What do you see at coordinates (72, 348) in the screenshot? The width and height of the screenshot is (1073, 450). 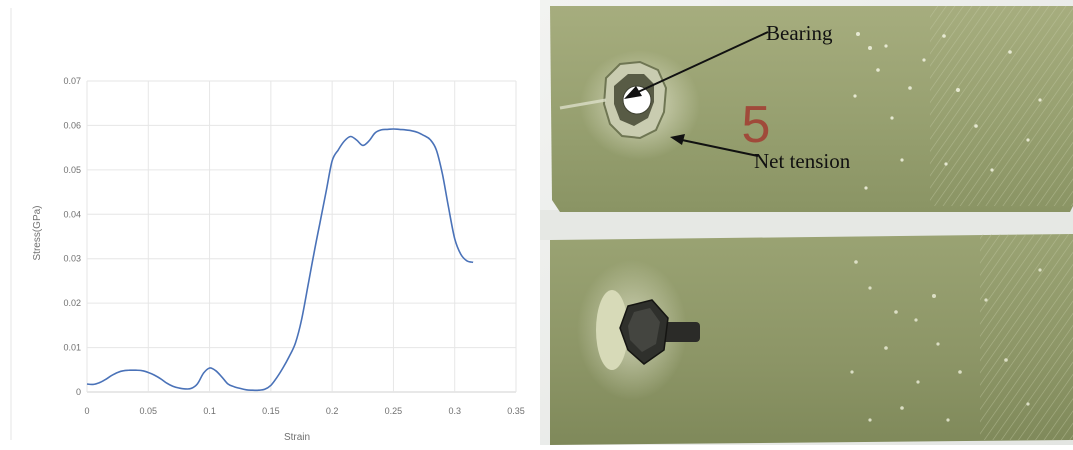 I see `y-tick-label: 0.01` at bounding box center [72, 348].